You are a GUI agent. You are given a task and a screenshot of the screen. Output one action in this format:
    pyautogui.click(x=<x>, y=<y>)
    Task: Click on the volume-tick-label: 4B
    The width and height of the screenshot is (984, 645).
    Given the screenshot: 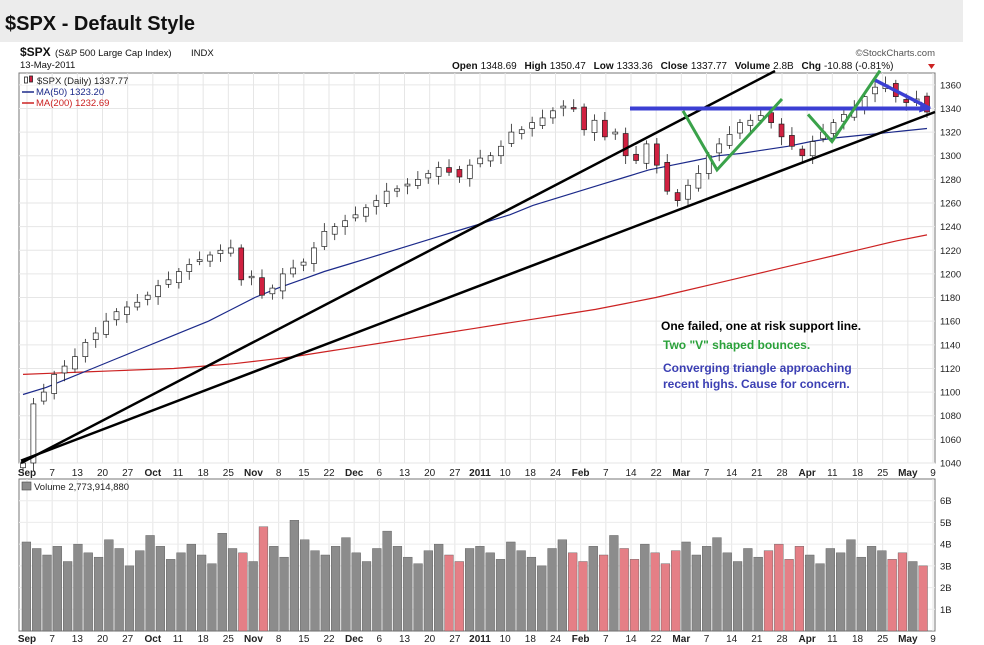 What is the action you would take?
    pyautogui.click(x=946, y=545)
    